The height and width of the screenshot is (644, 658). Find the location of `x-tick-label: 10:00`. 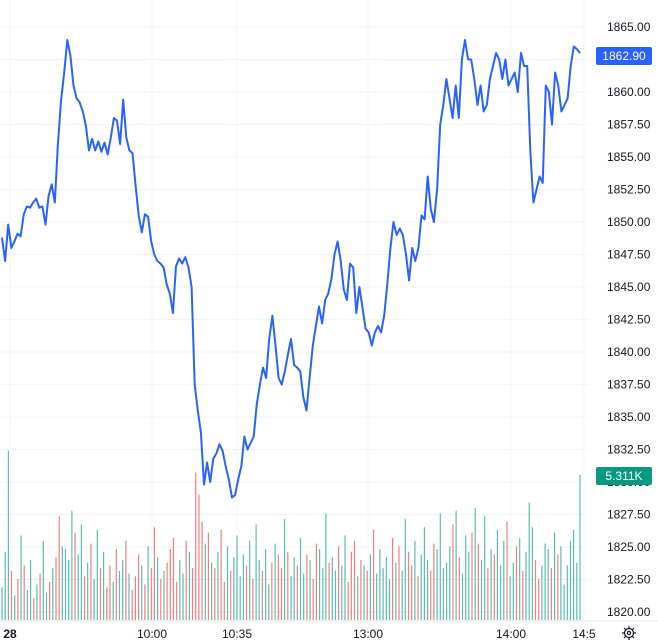

x-tick-label: 10:00 is located at coordinates (152, 634).